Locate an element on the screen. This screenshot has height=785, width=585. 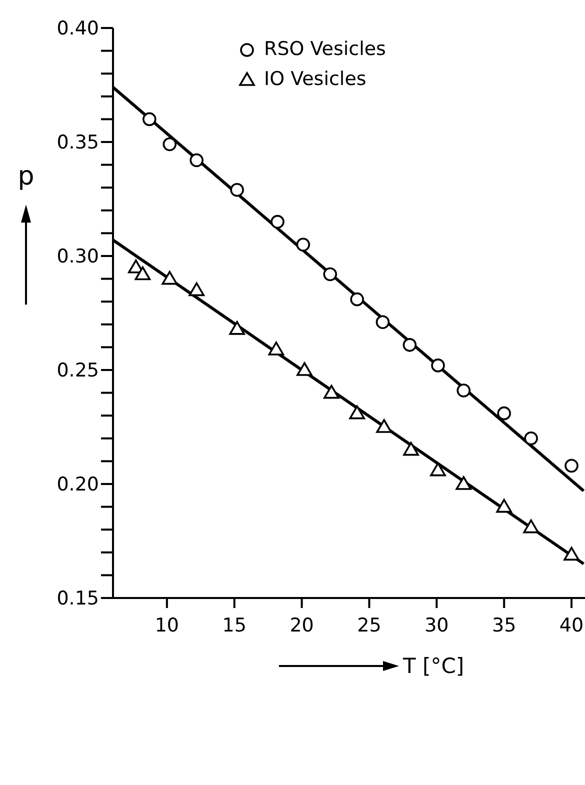
x-tick-label: 20 is located at coordinates (302, 625).